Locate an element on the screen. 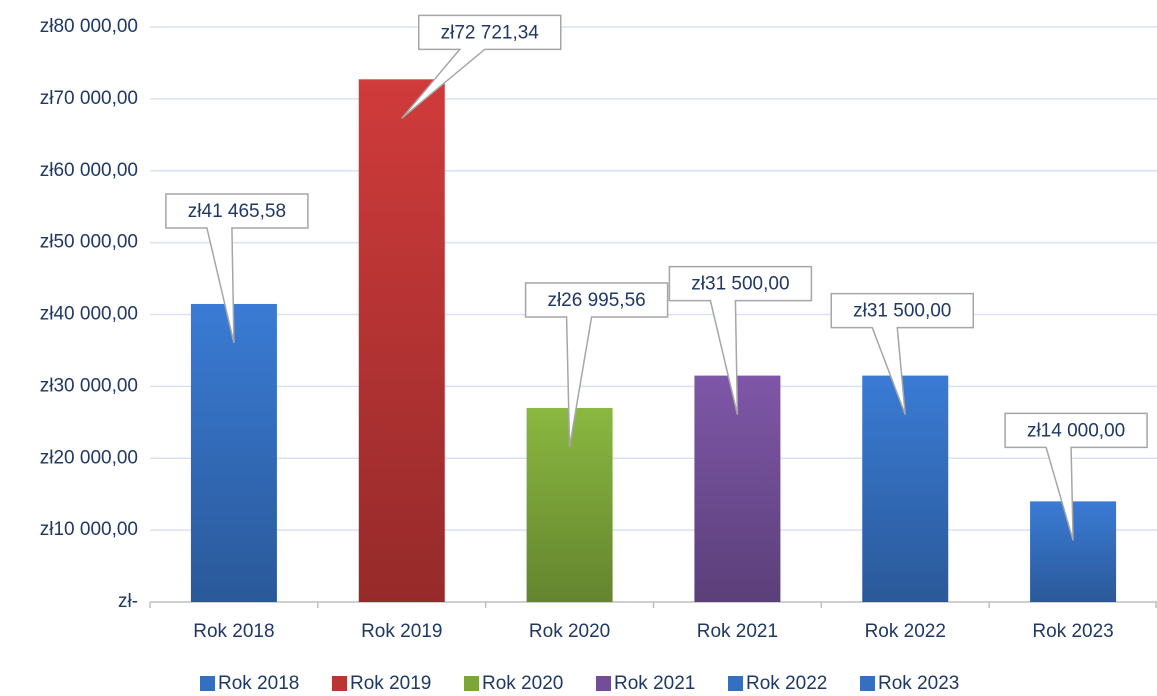  data-label: zł72 721,34 is located at coordinates (490, 32).